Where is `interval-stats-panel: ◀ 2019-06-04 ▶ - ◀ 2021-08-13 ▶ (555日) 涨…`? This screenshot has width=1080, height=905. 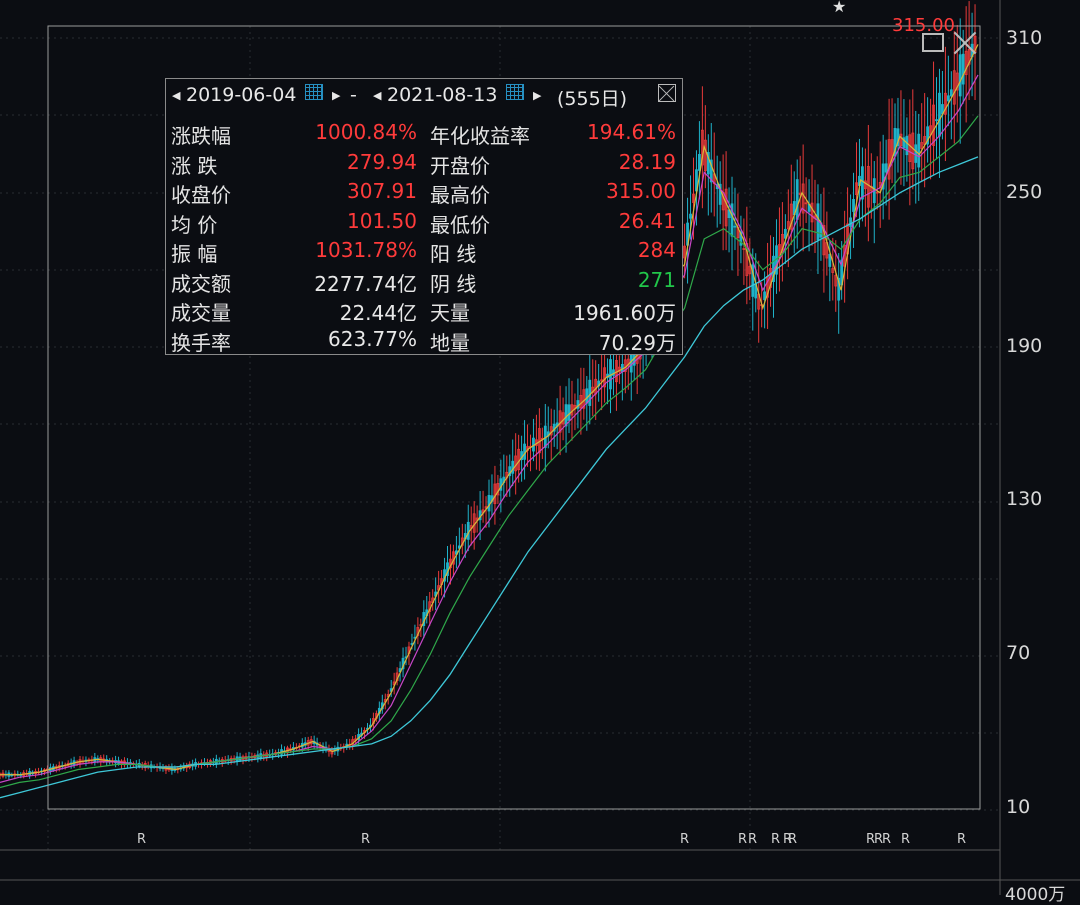
interval-stats-panel: ◀ 2019-06-04 ▶ - ◀ 2021-08-13 ▶ (555日) 涨… is located at coordinates (424, 216).